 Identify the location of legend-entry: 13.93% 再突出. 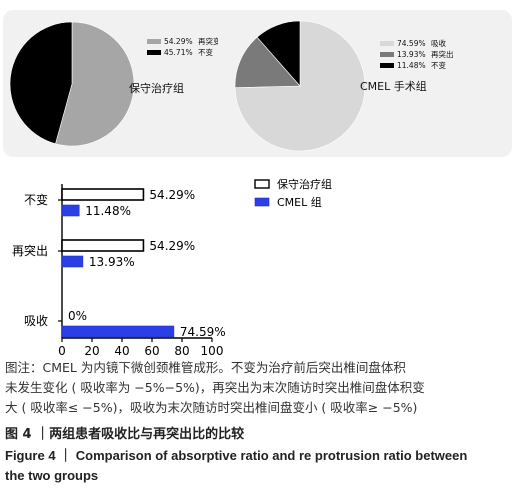
(417, 54).